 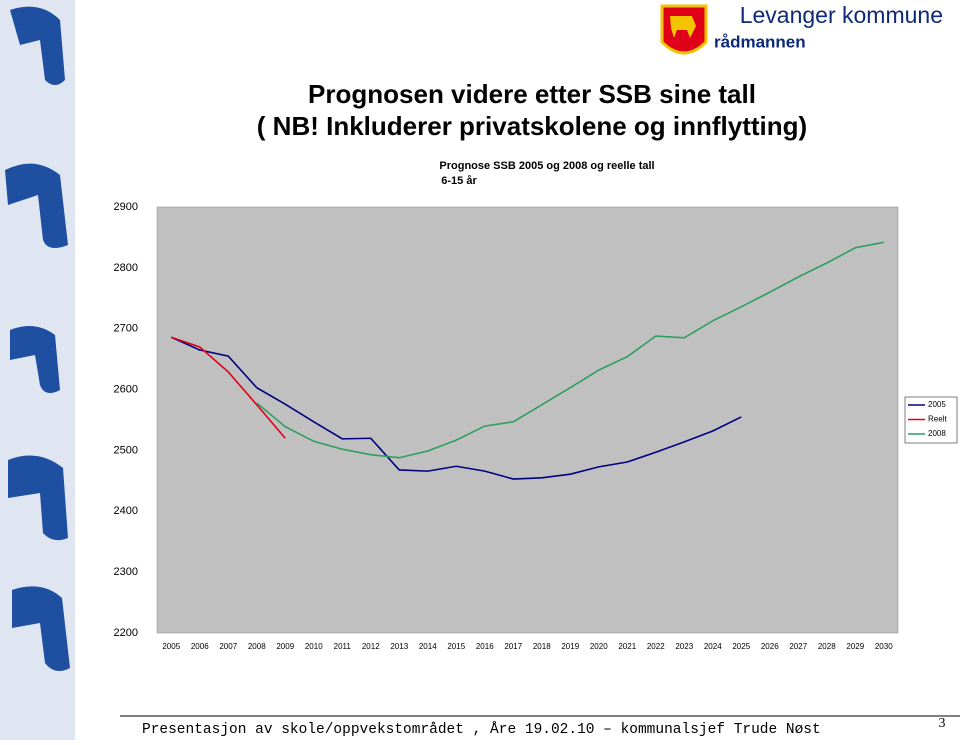 What do you see at coordinates (942, 723) in the screenshot?
I see `page-number: 3` at bounding box center [942, 723].